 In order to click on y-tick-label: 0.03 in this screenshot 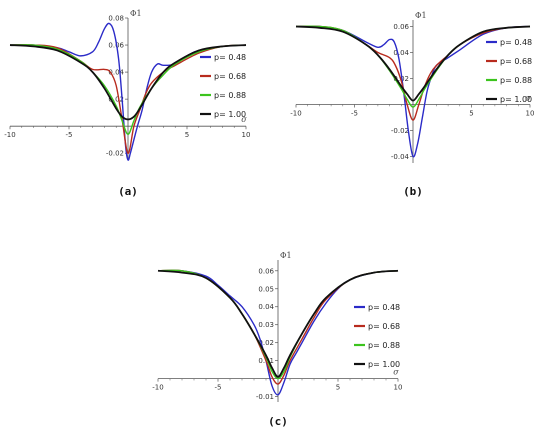, I will do `click(266, 325)`.